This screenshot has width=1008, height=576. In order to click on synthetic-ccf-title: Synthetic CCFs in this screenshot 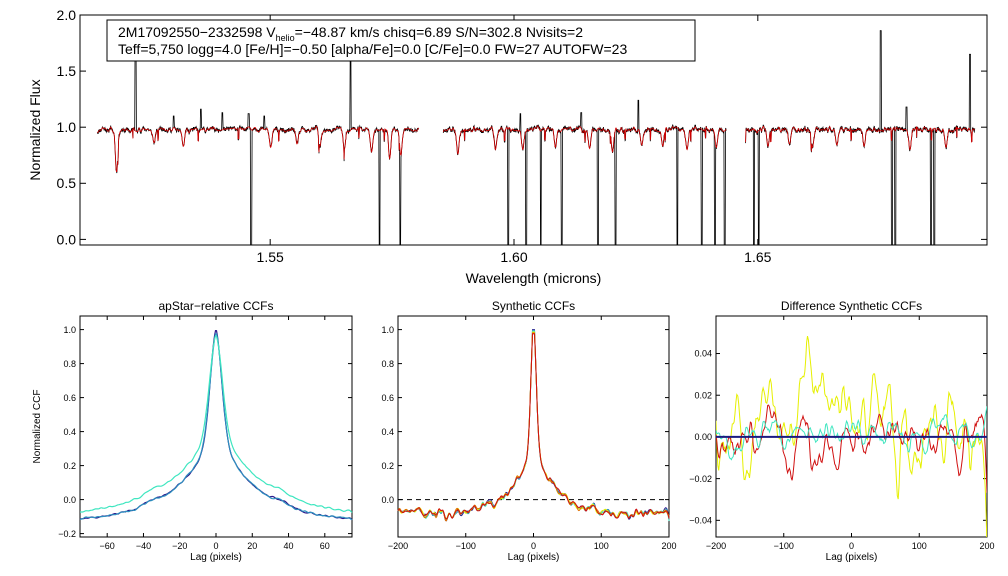, I will do `click(533, 306)`.